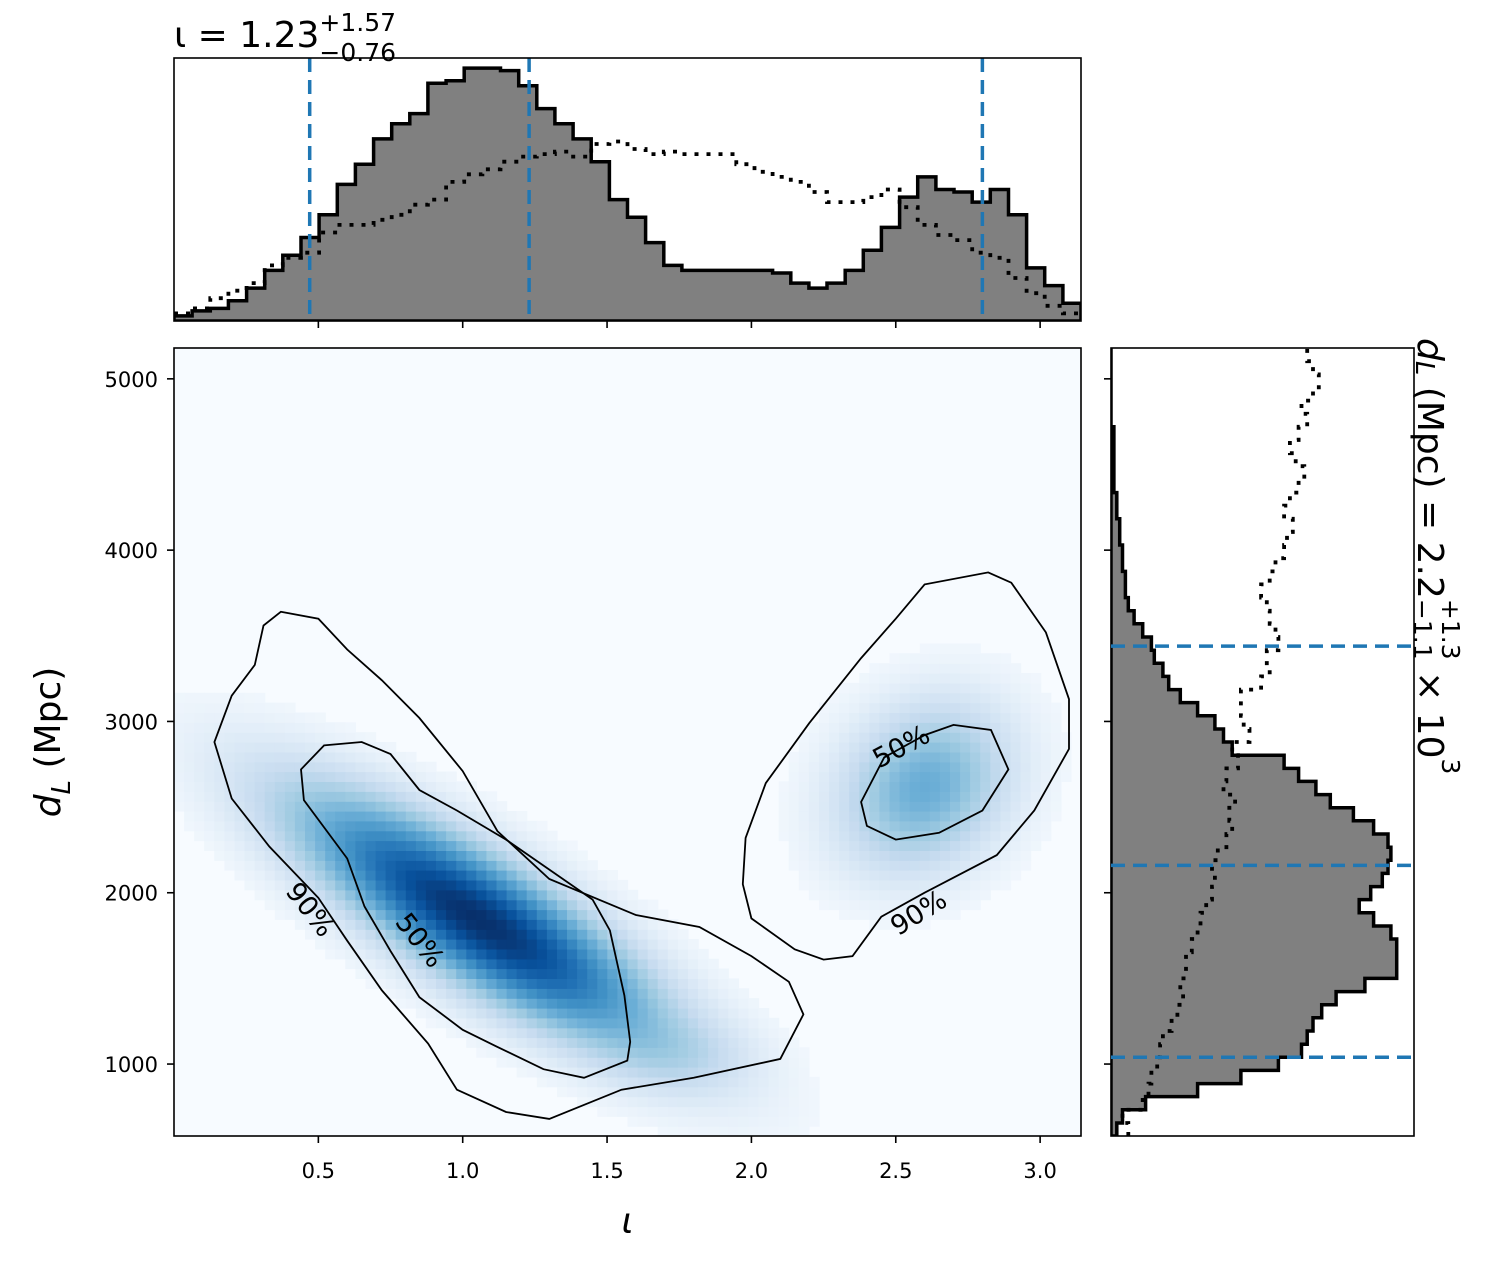  I want to click on right-marginal-title: dL (Mpc) = 2.2+1.3−1.1 × 103, so click(1436, 556).